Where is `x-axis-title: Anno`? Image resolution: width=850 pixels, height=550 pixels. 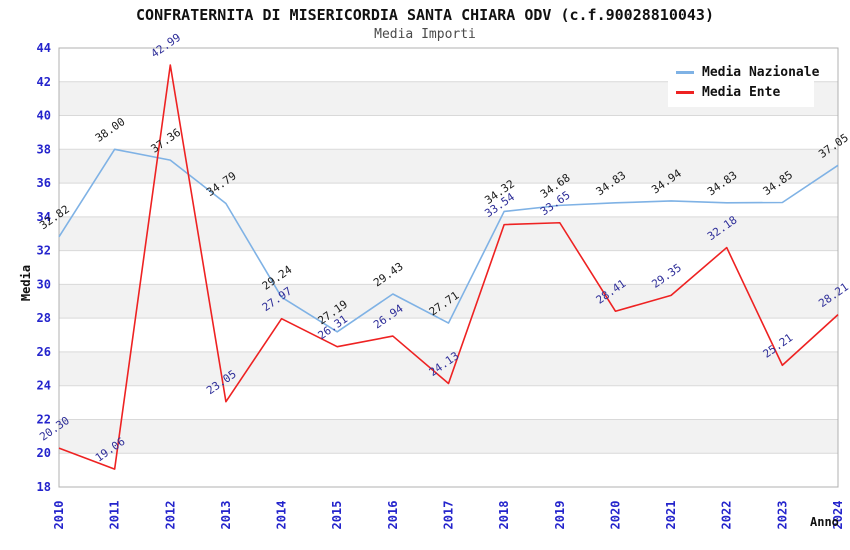 x-axis-title: Anno is located at coordinates (824, 522).